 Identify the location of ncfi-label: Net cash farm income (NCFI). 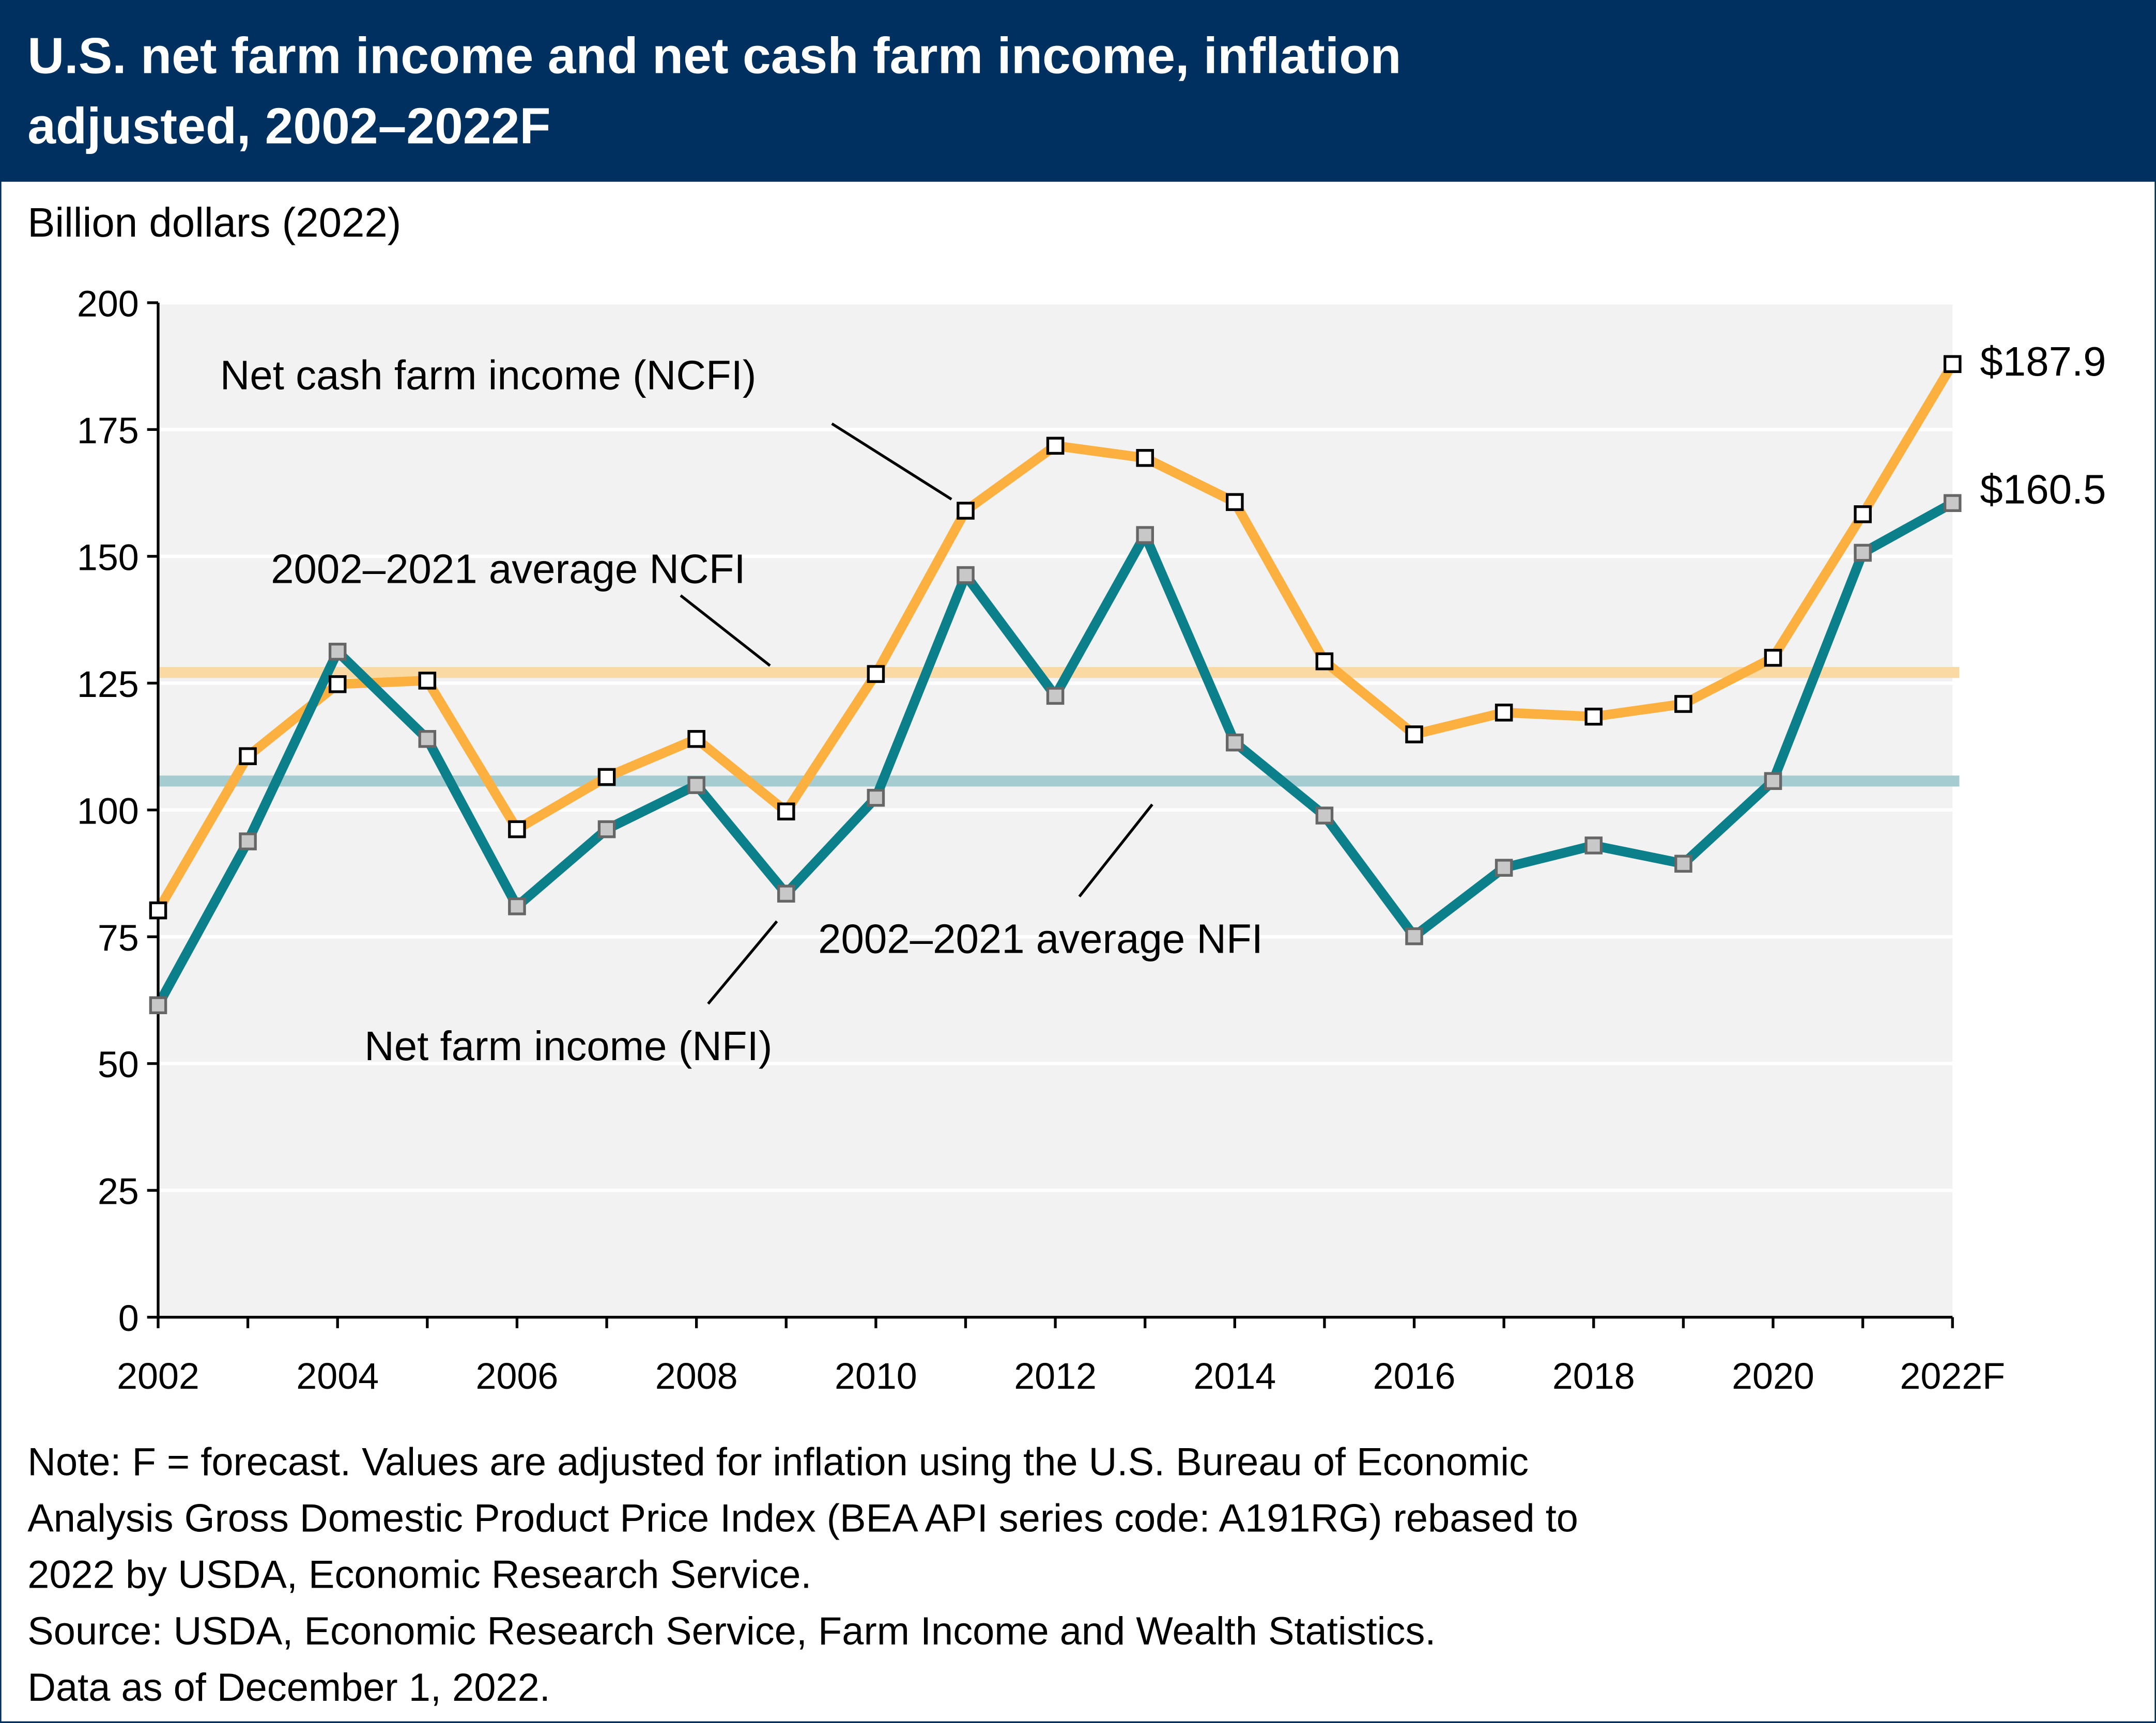
(489, 375).